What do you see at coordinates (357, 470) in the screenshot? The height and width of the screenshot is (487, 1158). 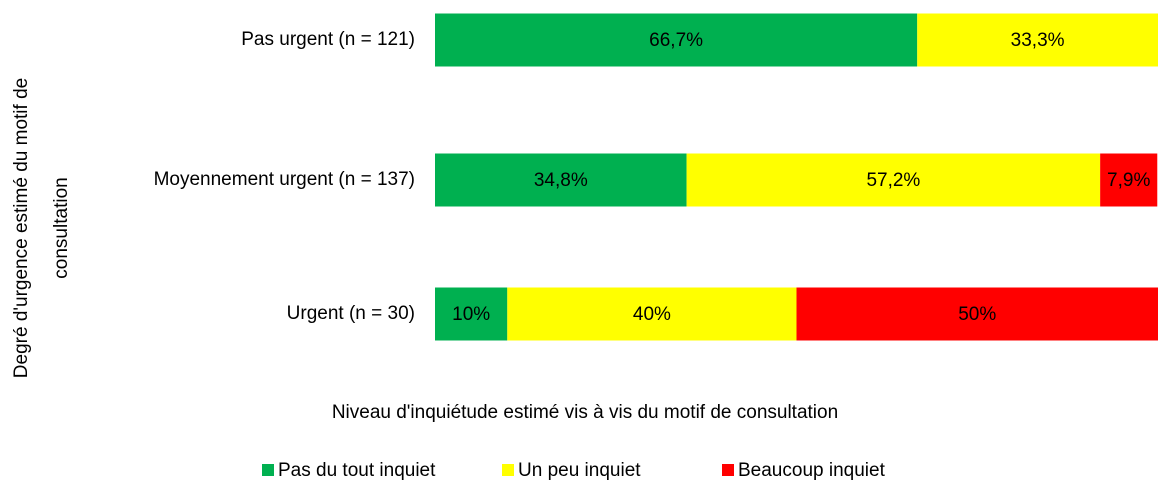 I see `legend-label: Pas du tout inquiet` at bounding box center [357, 470].